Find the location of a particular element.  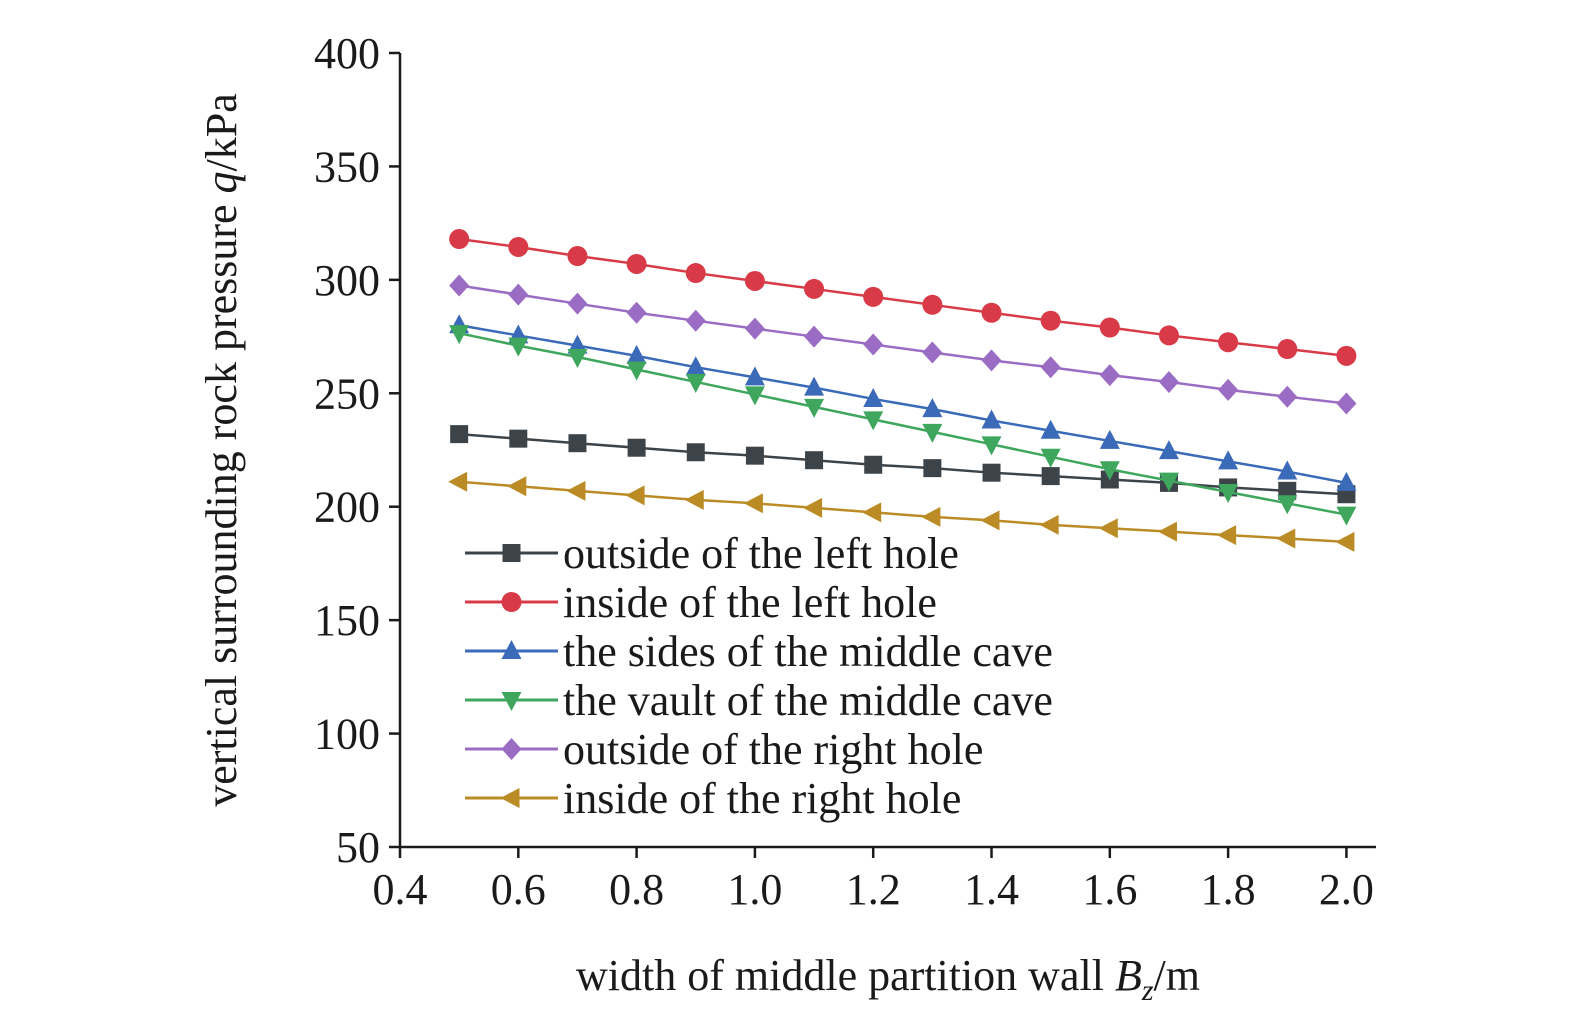

legend-label: the sides of the middle cave is located at coordinates (808, 651).